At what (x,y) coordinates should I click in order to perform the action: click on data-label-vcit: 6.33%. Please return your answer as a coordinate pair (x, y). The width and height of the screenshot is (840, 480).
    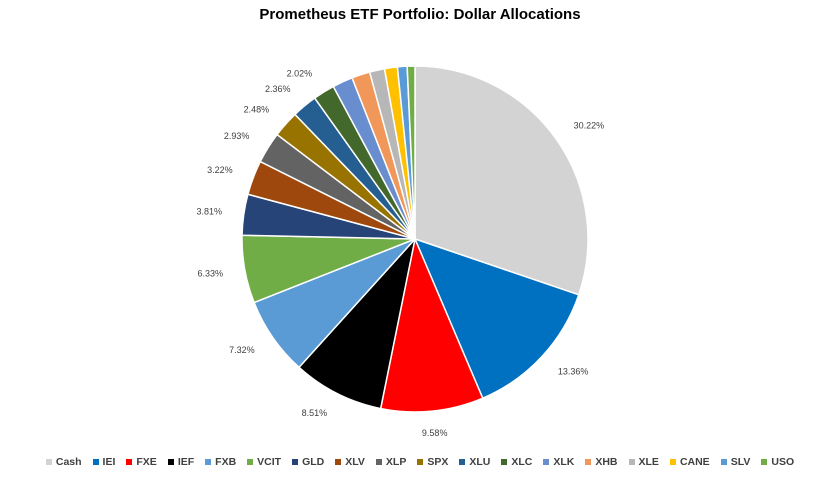
    Looking at the image, I should click on (210, 273).